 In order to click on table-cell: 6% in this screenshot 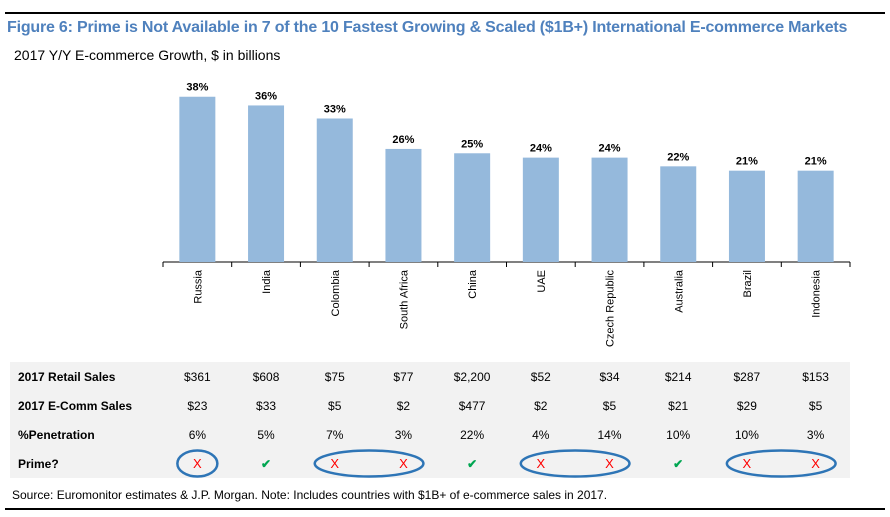, I will do `click(197, 434)`.